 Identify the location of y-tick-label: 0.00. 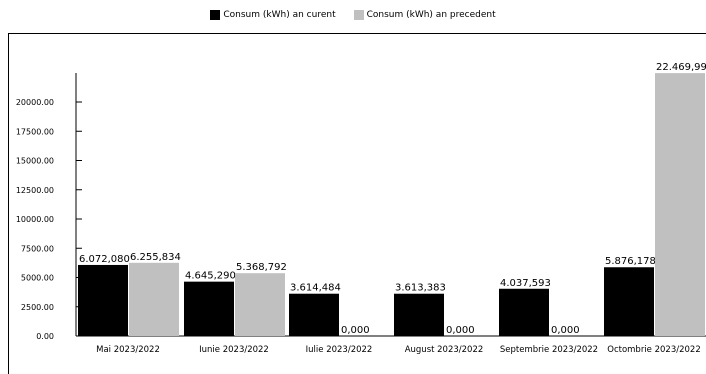
(45, 336).